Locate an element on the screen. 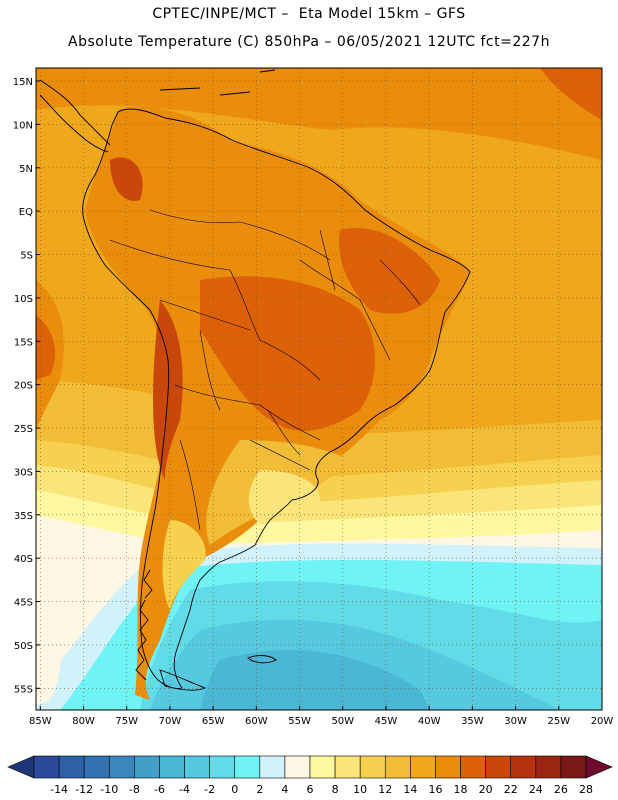 The image size is (618, 800). colorbar-label: -10 is located at coordinates (109, 789).